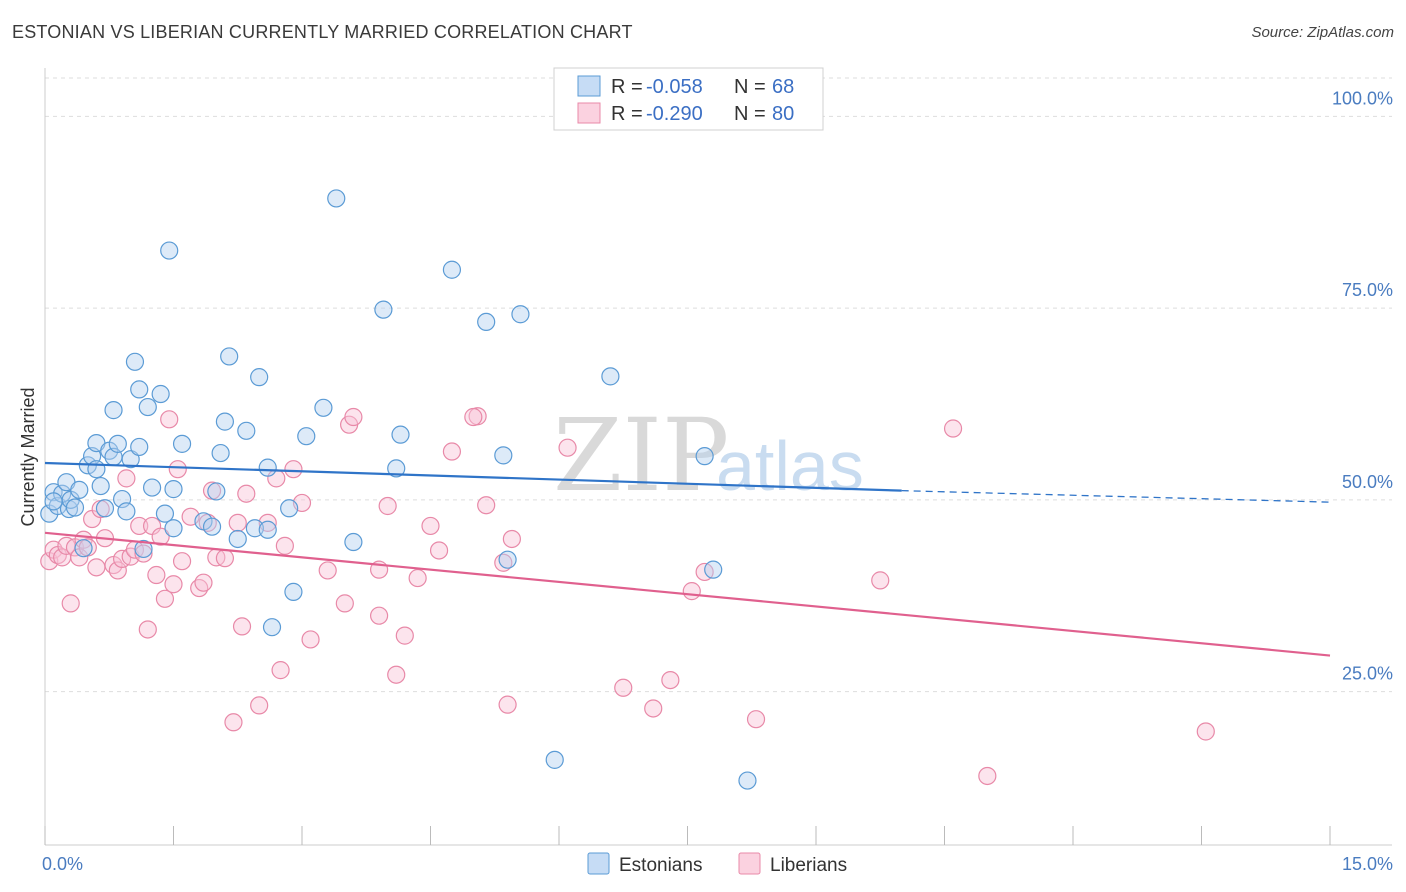  I want to click on estonians-trend-extension, so click(1116, 496).